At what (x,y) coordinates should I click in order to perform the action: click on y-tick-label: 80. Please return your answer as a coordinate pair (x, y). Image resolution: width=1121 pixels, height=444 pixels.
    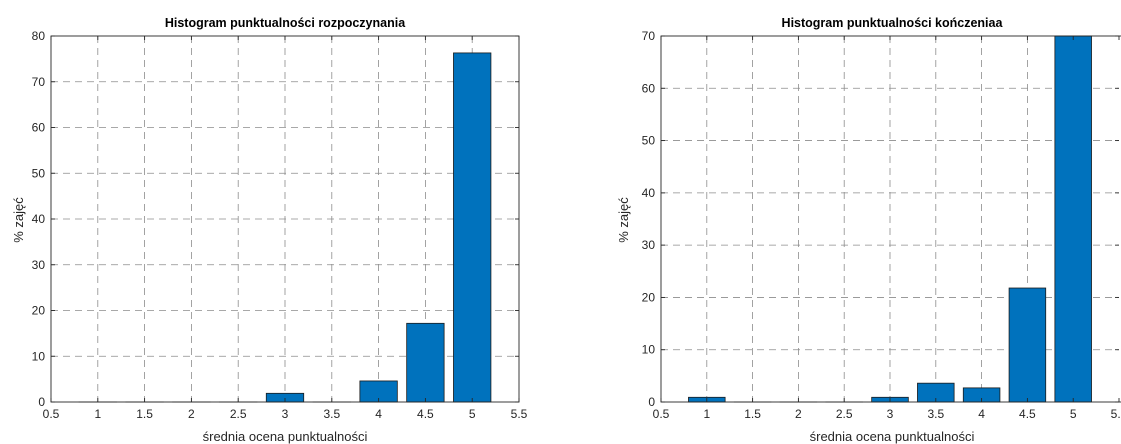
    Looking at the image, I should click on (39, 36).